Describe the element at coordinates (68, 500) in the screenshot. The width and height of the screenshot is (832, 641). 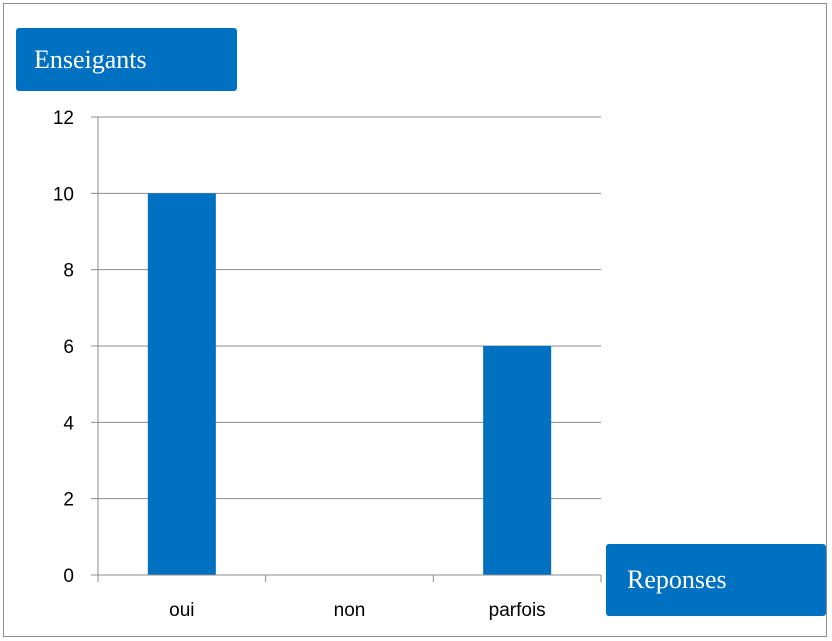
I see `y-tick-label: 2` at that location.